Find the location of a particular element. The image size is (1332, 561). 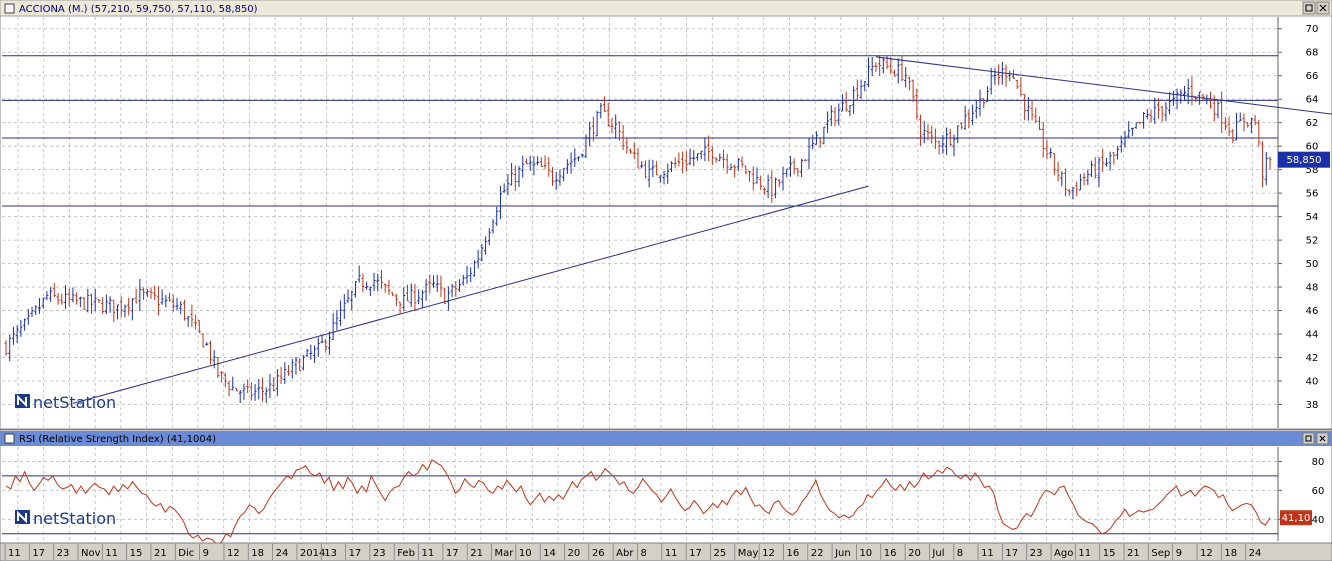

price-restore-button is located at coordinates (1309, 8).